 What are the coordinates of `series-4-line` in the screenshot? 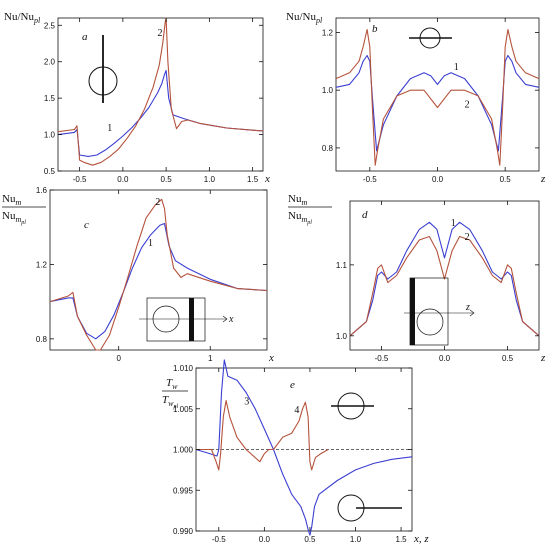 It's located at (262, 435).